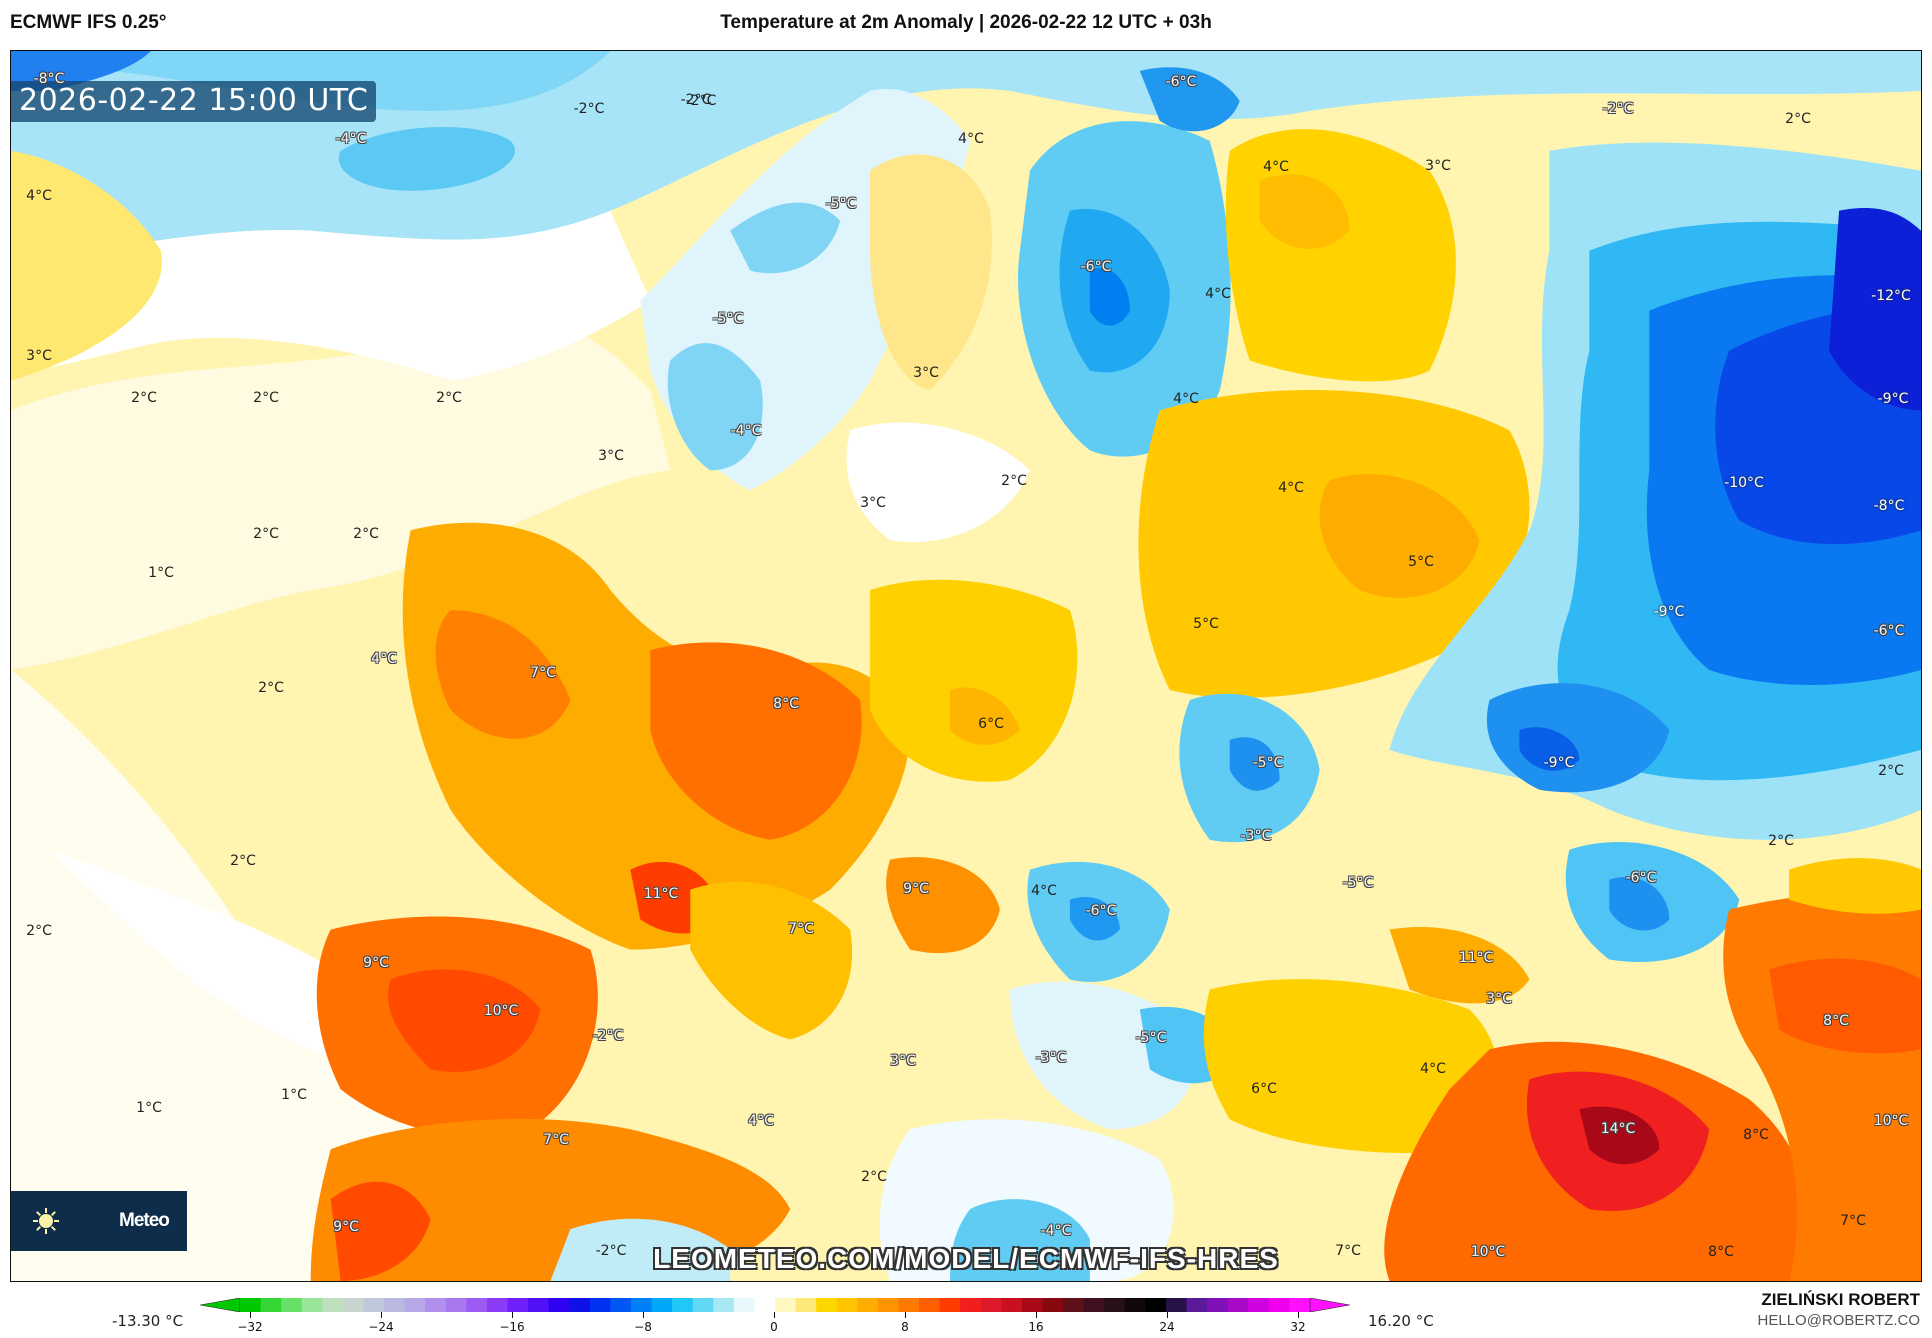 This screenshot has width=1932, height=1338. Describe the element at coordinates (1840, 1299) in the screenshot. I see `author-name: ZIELIŃSKI ROBERT` at that location.